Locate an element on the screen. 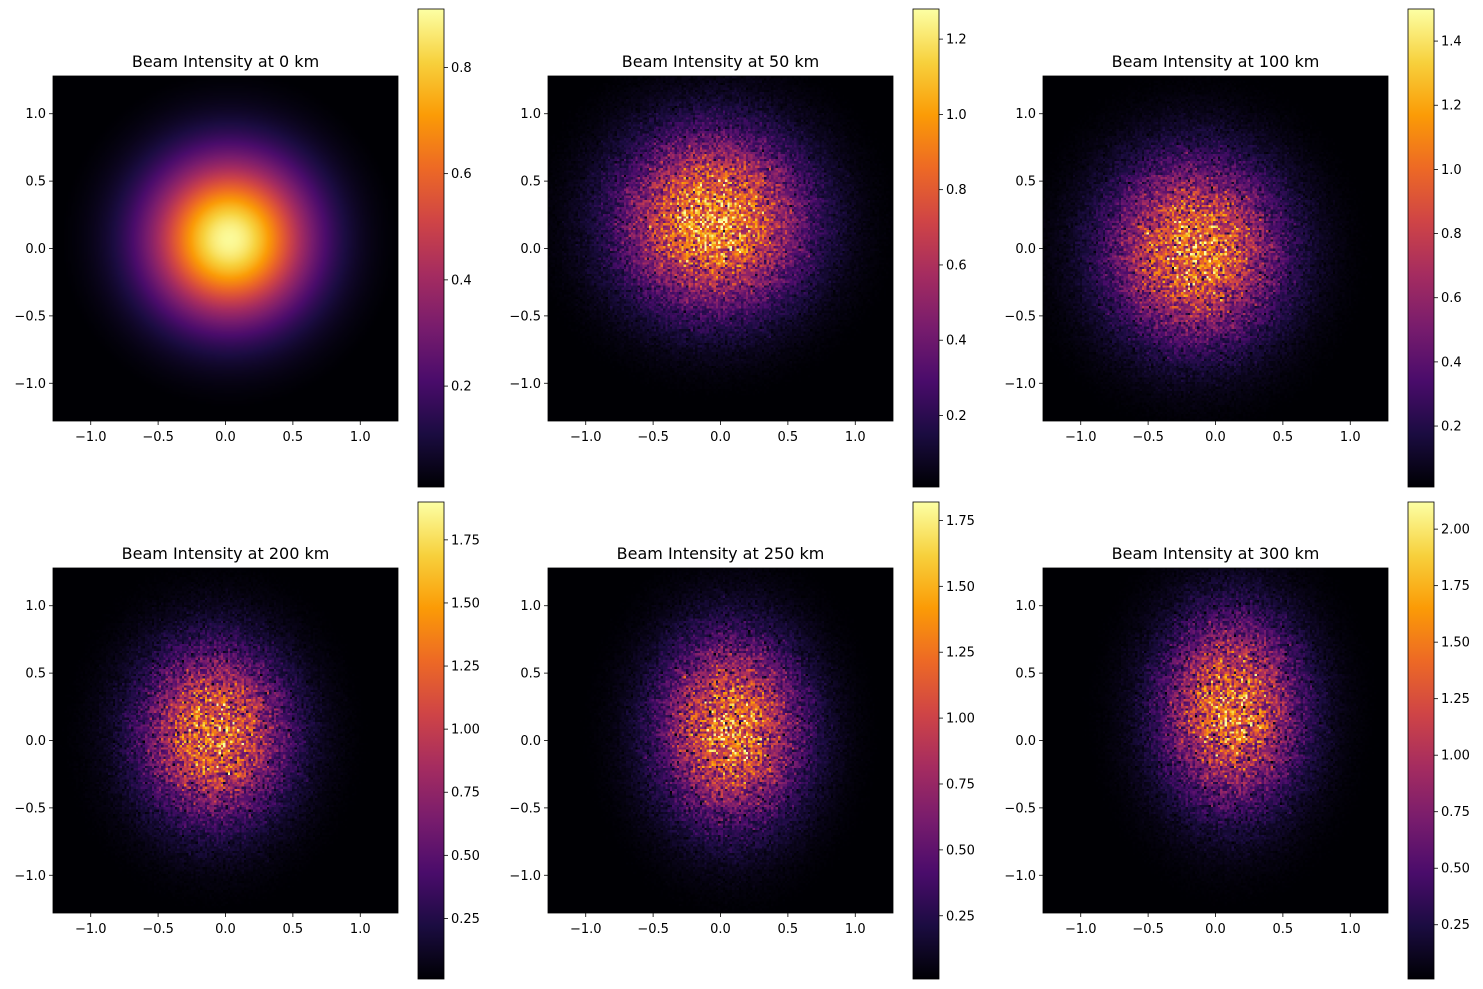  panel-title: Beam Intensity at 50 km is located at coordinates (720, 61).